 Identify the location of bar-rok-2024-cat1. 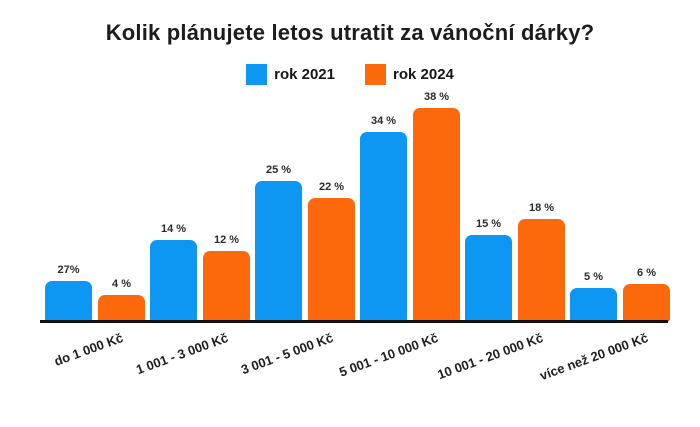
(226, 286).